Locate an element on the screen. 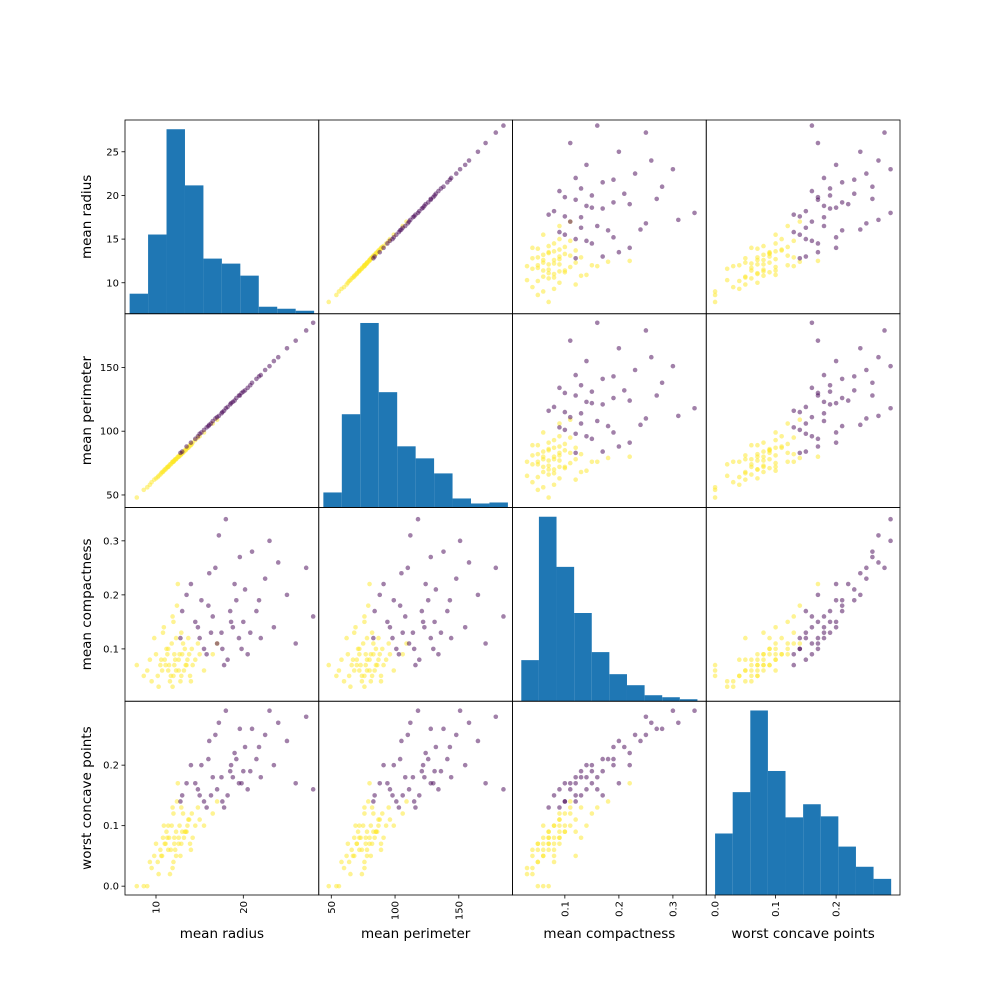 This screenshot has width=1000, height=1005. cell-frame is located at coordinates (222, 798).